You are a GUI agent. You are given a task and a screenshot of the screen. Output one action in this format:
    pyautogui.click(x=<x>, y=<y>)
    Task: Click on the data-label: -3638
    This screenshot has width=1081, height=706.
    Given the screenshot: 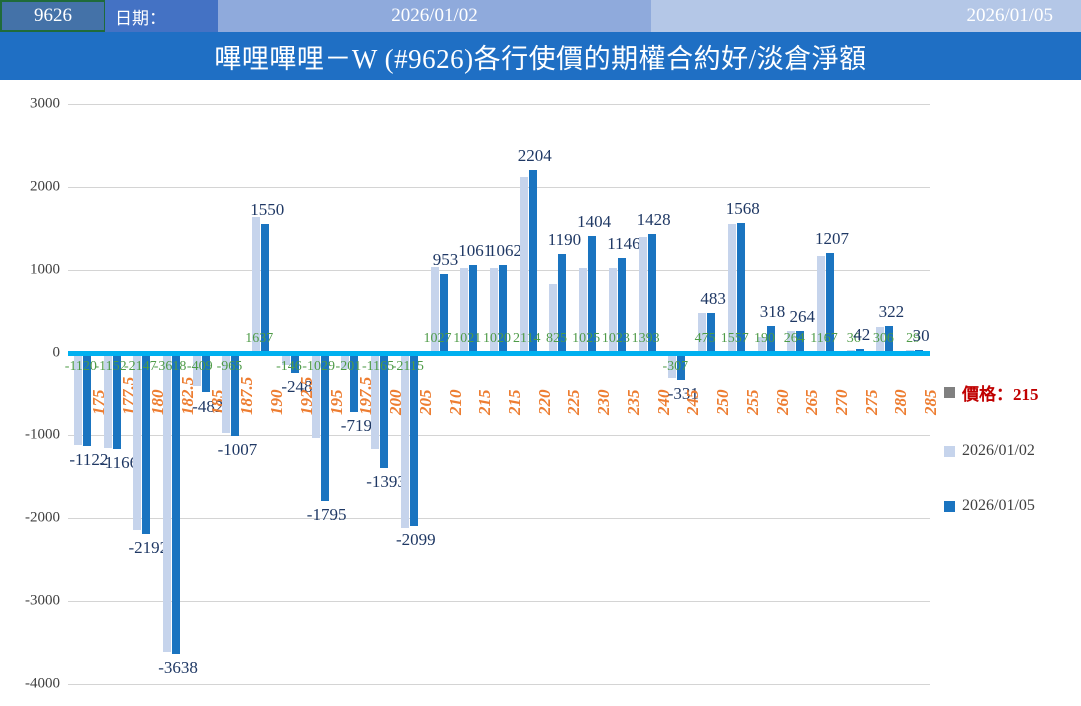 What is the action you would take?
    pyautogui.click(x=178, y=667)
    